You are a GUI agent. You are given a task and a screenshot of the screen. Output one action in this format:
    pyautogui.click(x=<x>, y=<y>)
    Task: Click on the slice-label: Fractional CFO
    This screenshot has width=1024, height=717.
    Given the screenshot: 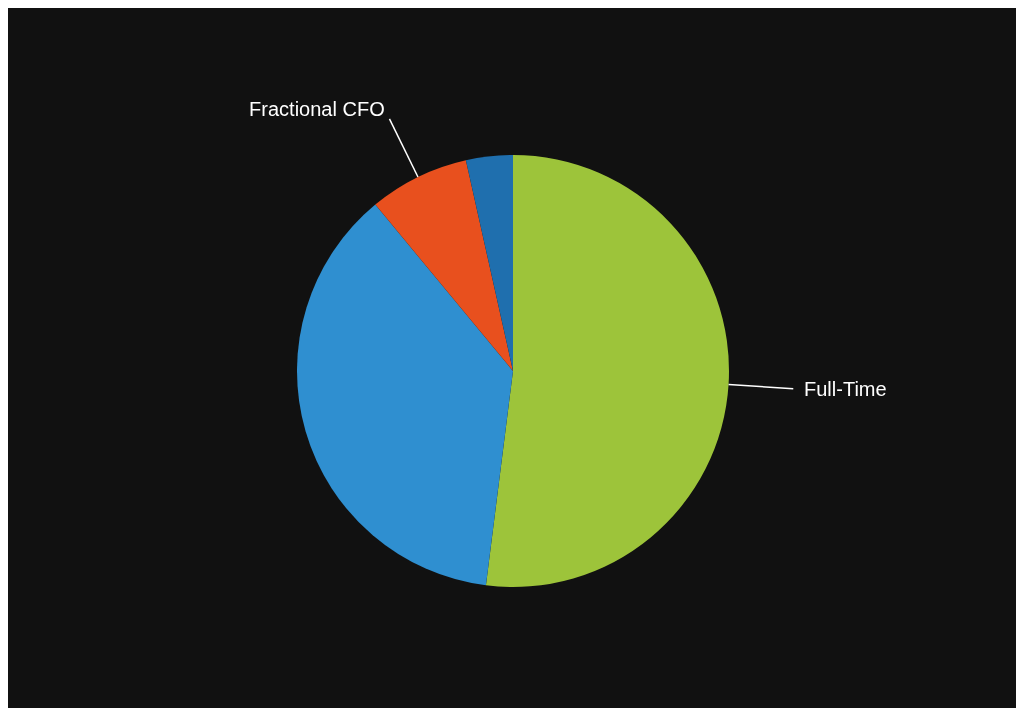 What is the action you would take?
    pyautogui.click(x=317, y=109)
    